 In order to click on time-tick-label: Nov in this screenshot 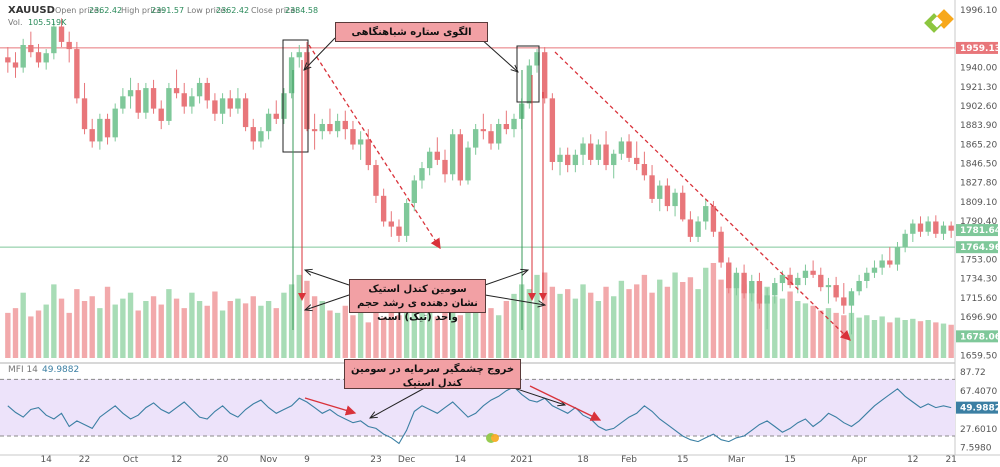, I will do `click(269, 460)`.